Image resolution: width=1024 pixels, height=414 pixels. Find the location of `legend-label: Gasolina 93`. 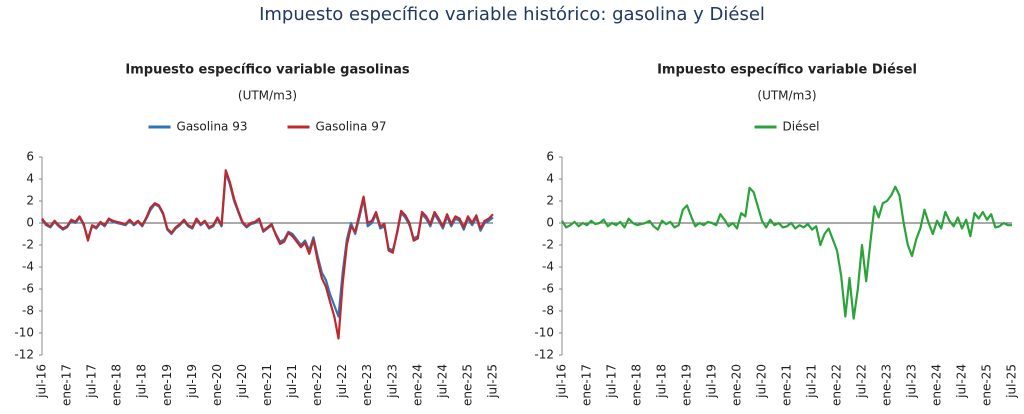

legend-label: Gasolina 93 is located at coordinates (212, 127).